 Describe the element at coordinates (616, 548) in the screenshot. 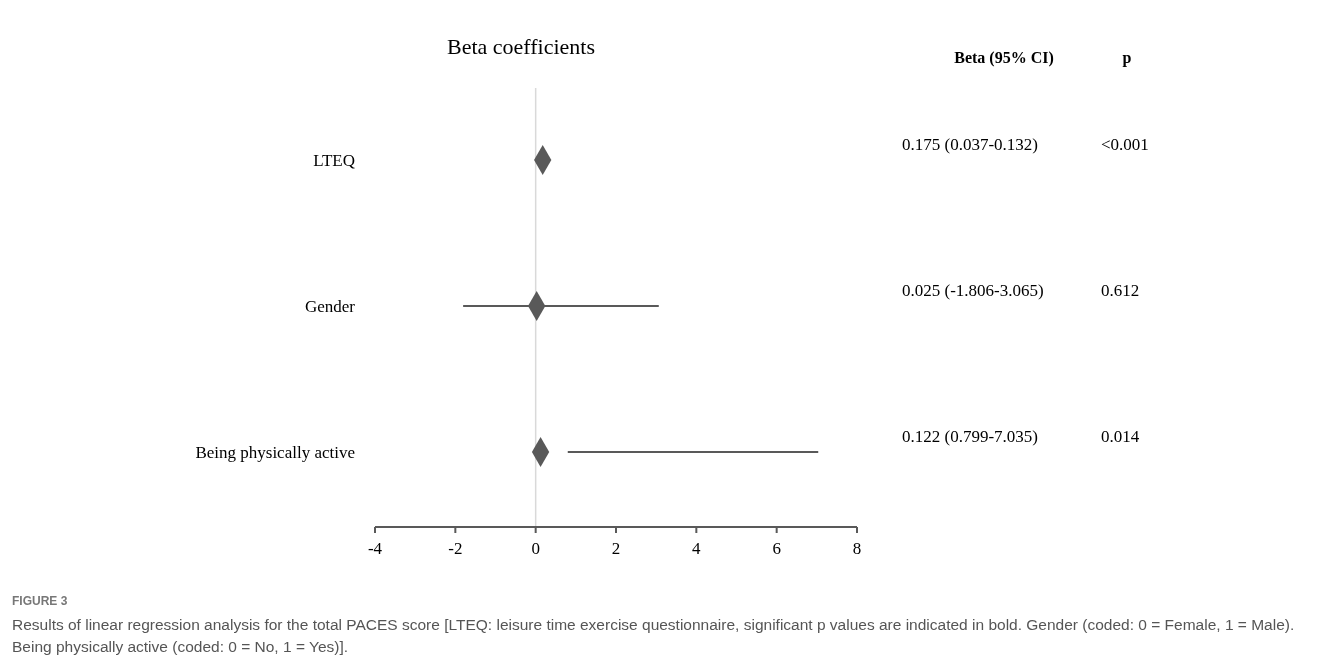

I see `x-tick-label: 2` at that location.